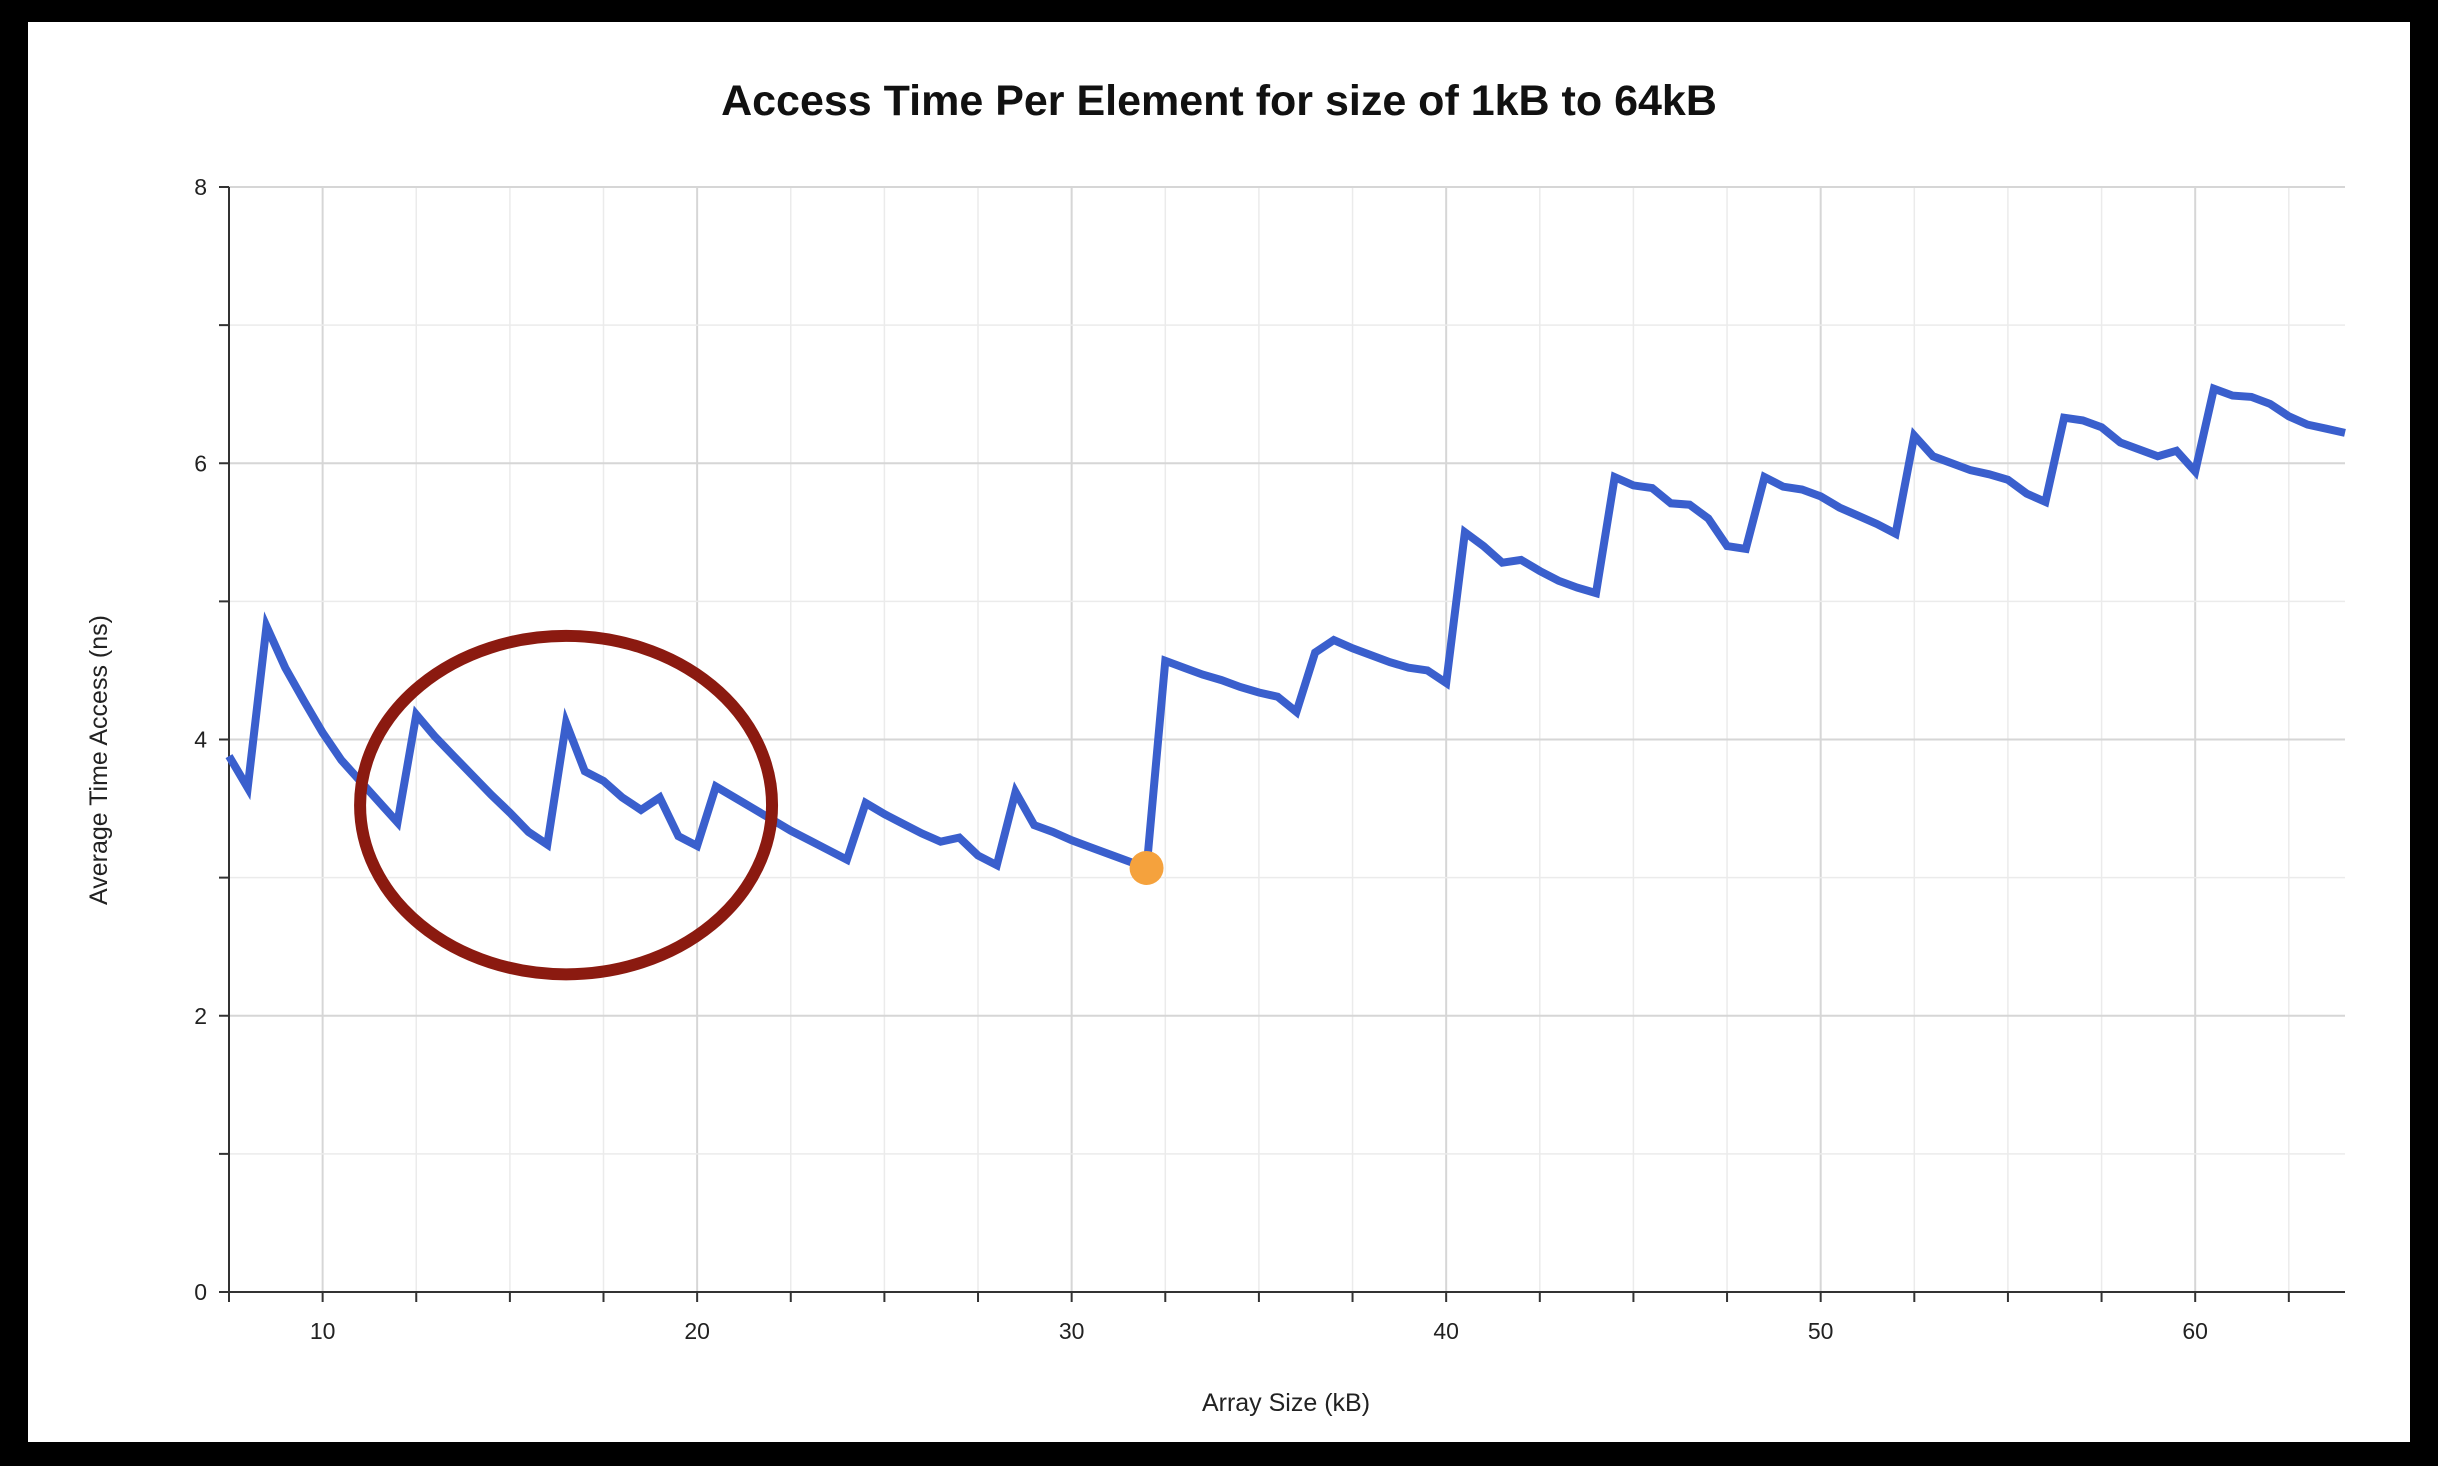 Image resolution: width=2438 pixels, height=1466 pixels. I want to click on y-tick-label: 4, so click(200, 740).